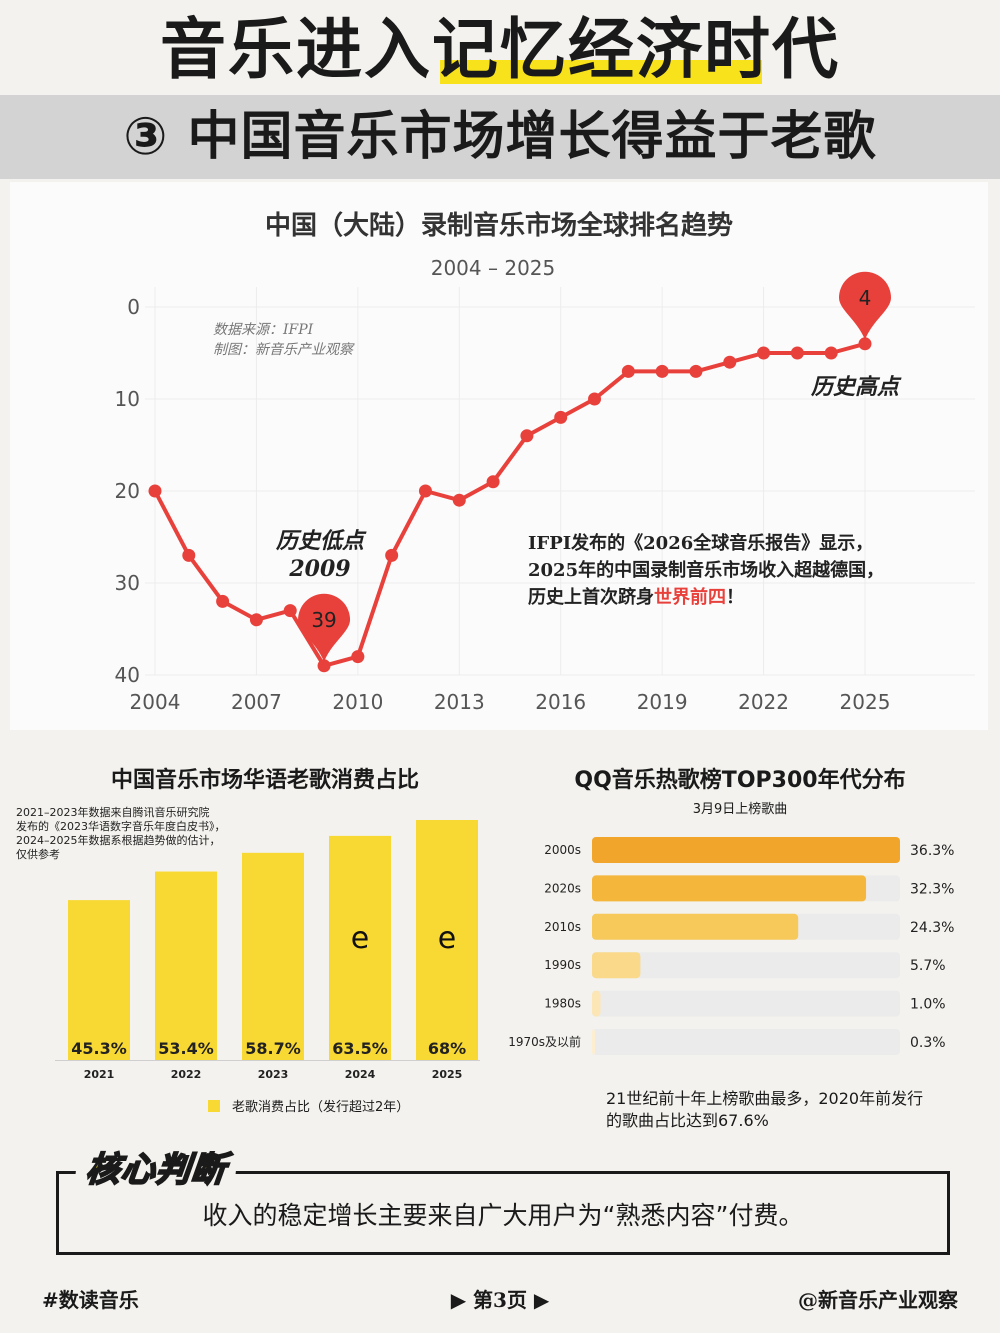 The height and width of the screenshot is (1333, 1000). What do you see at coordinates (500, 137) in the screenshot?
I see `subtitle-band` at bounding box center [500, 137].